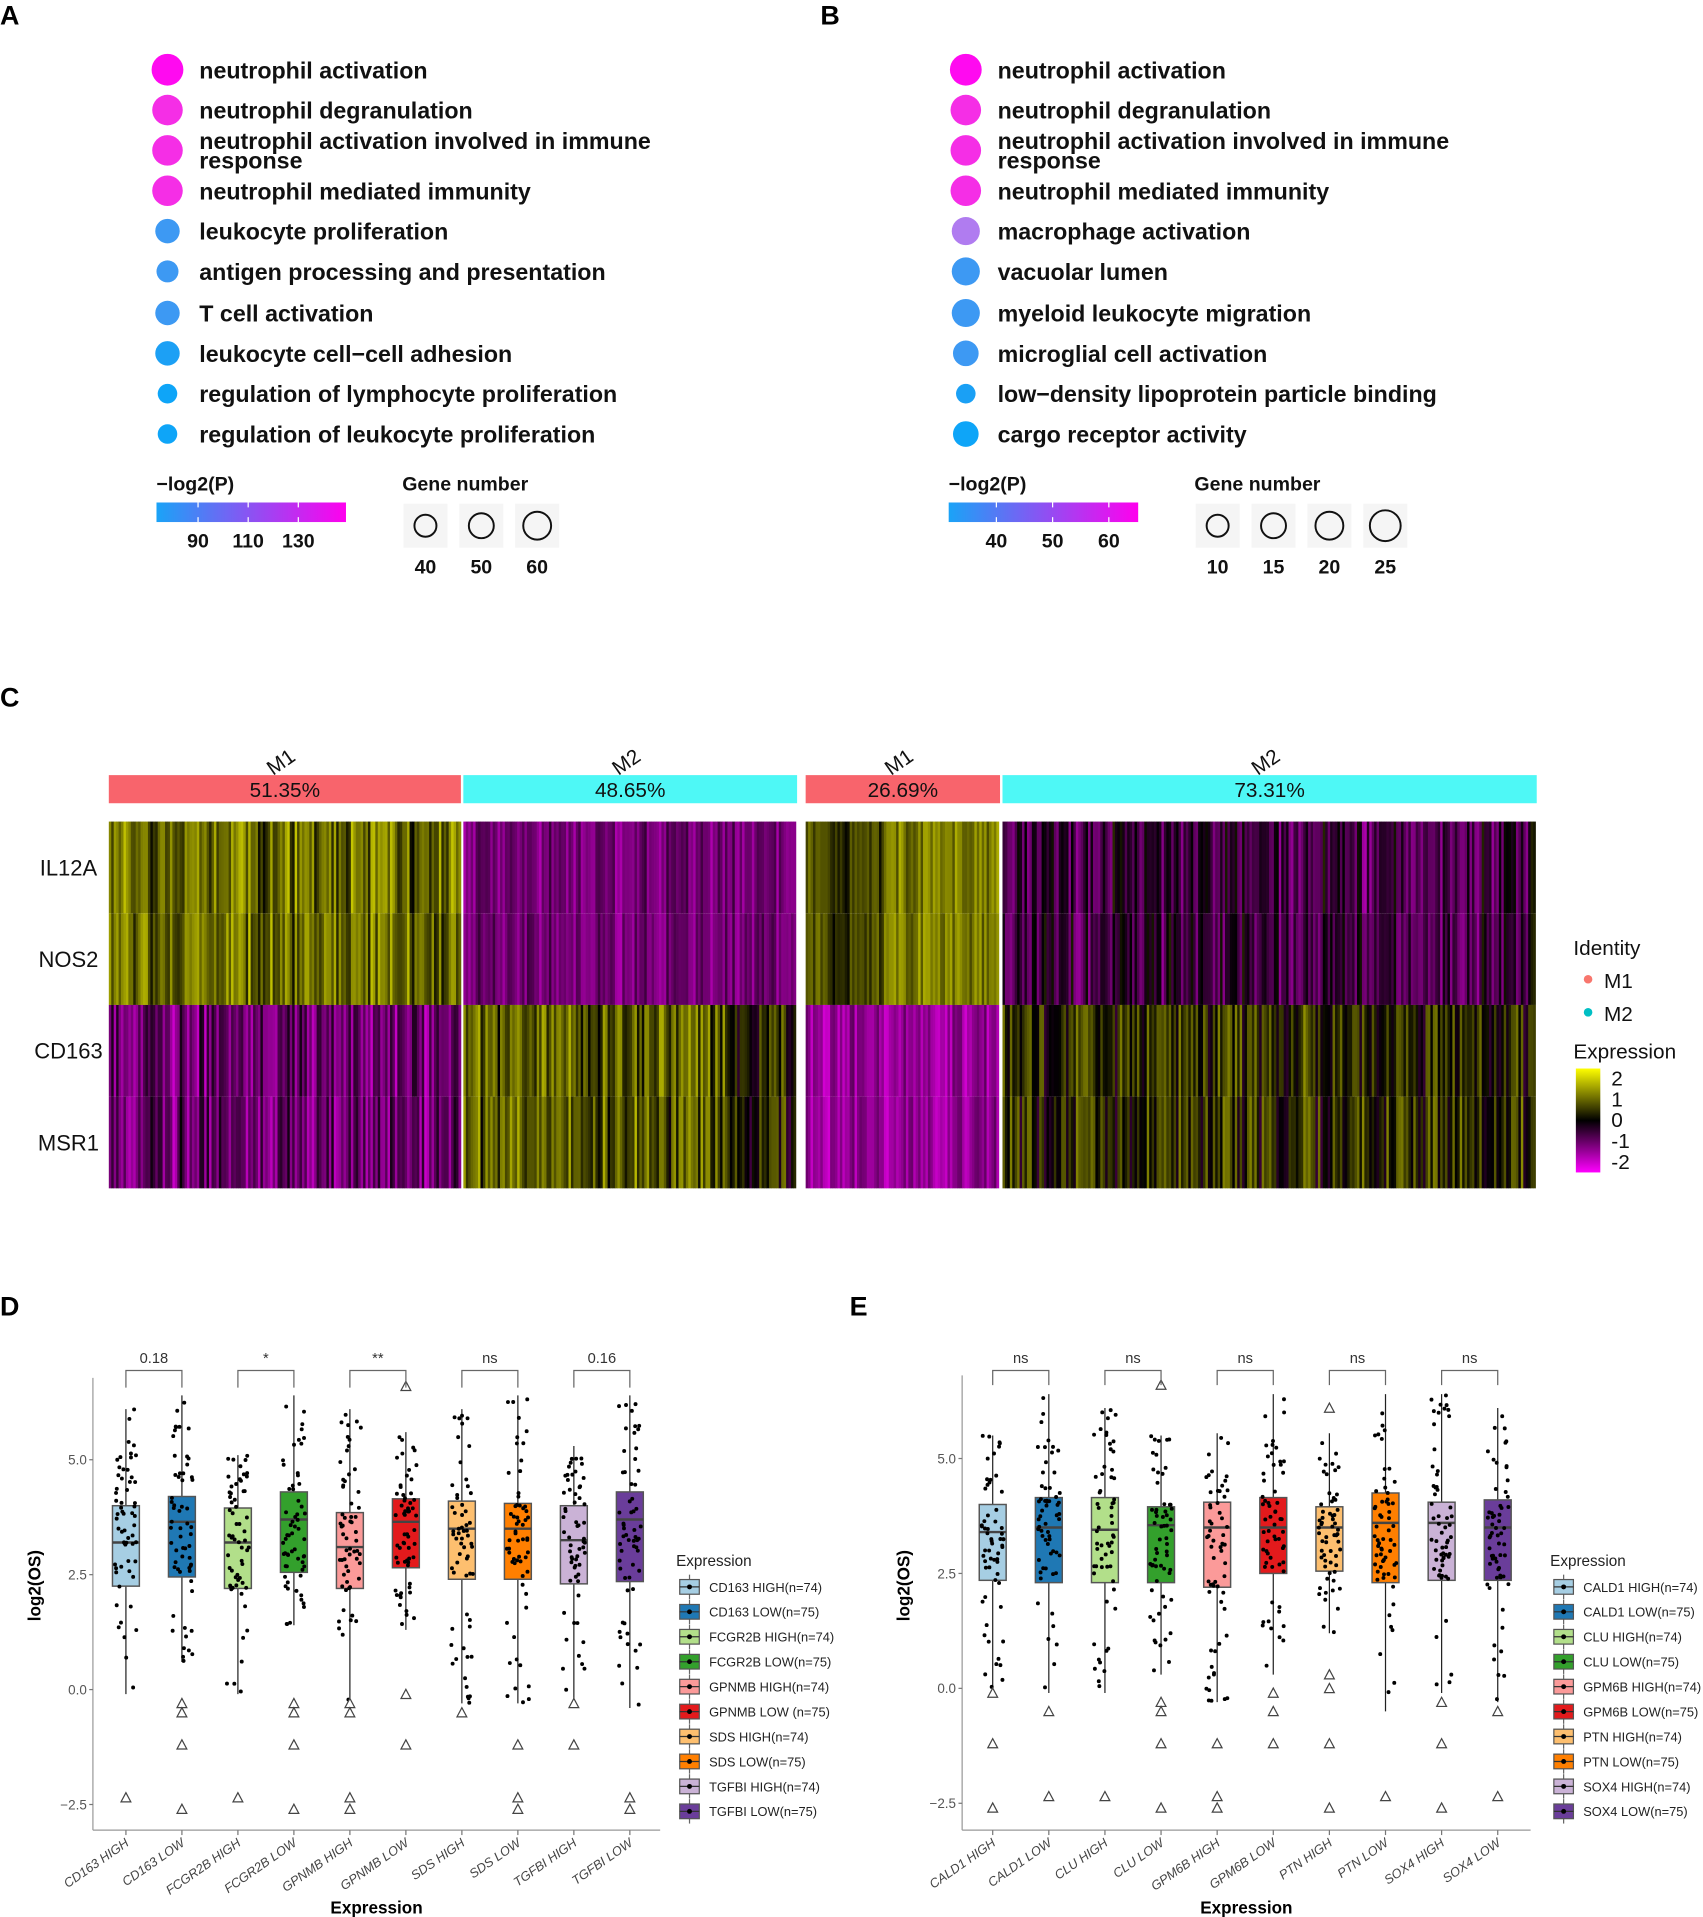  I want to click on legend-label: FCGR2B HIGH(n=74), so click(771, 1637).